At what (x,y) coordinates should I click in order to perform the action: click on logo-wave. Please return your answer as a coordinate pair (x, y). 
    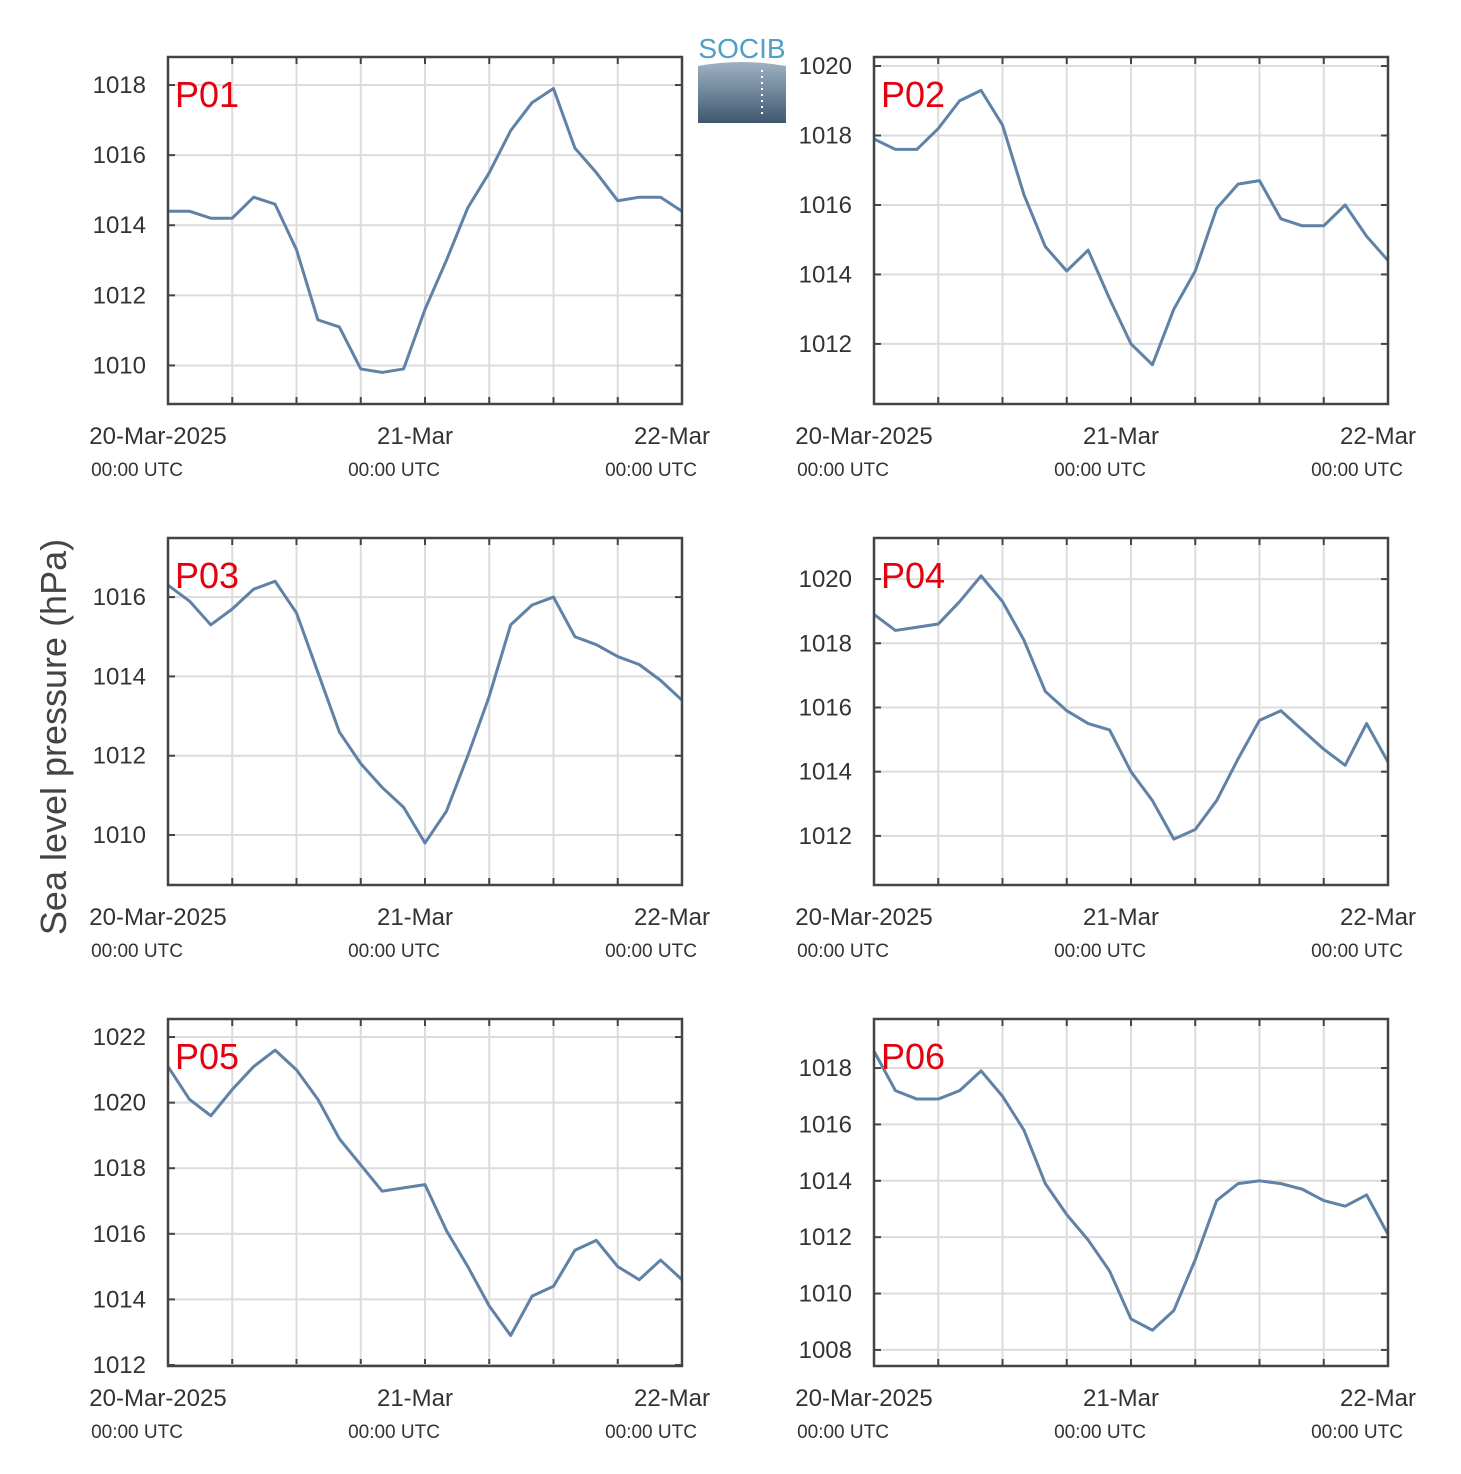
    Looking at the image, I should click on (742, 92).